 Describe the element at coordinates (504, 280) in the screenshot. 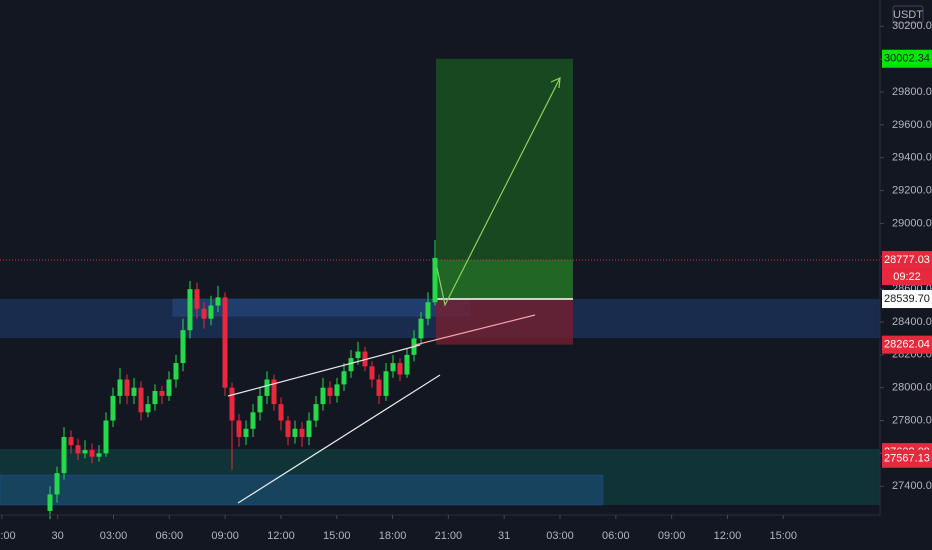

I see `open-profit` at that location.